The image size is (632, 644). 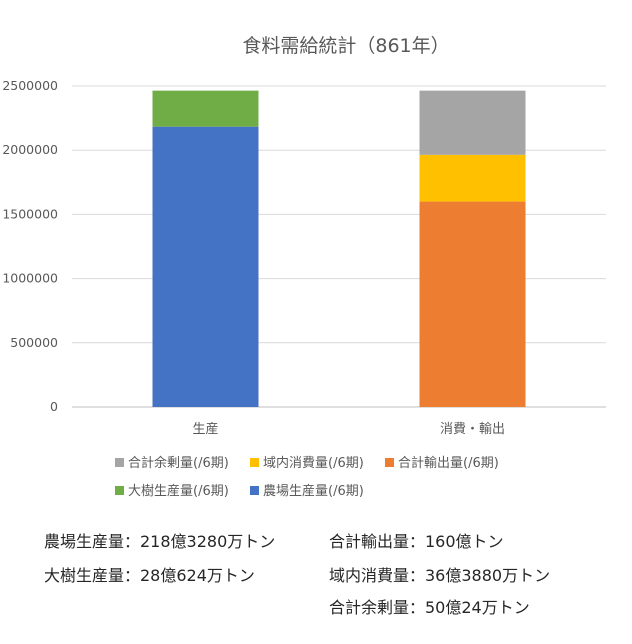 I want to click on category-label: 消費・輸出, so click(x=472, y=429).